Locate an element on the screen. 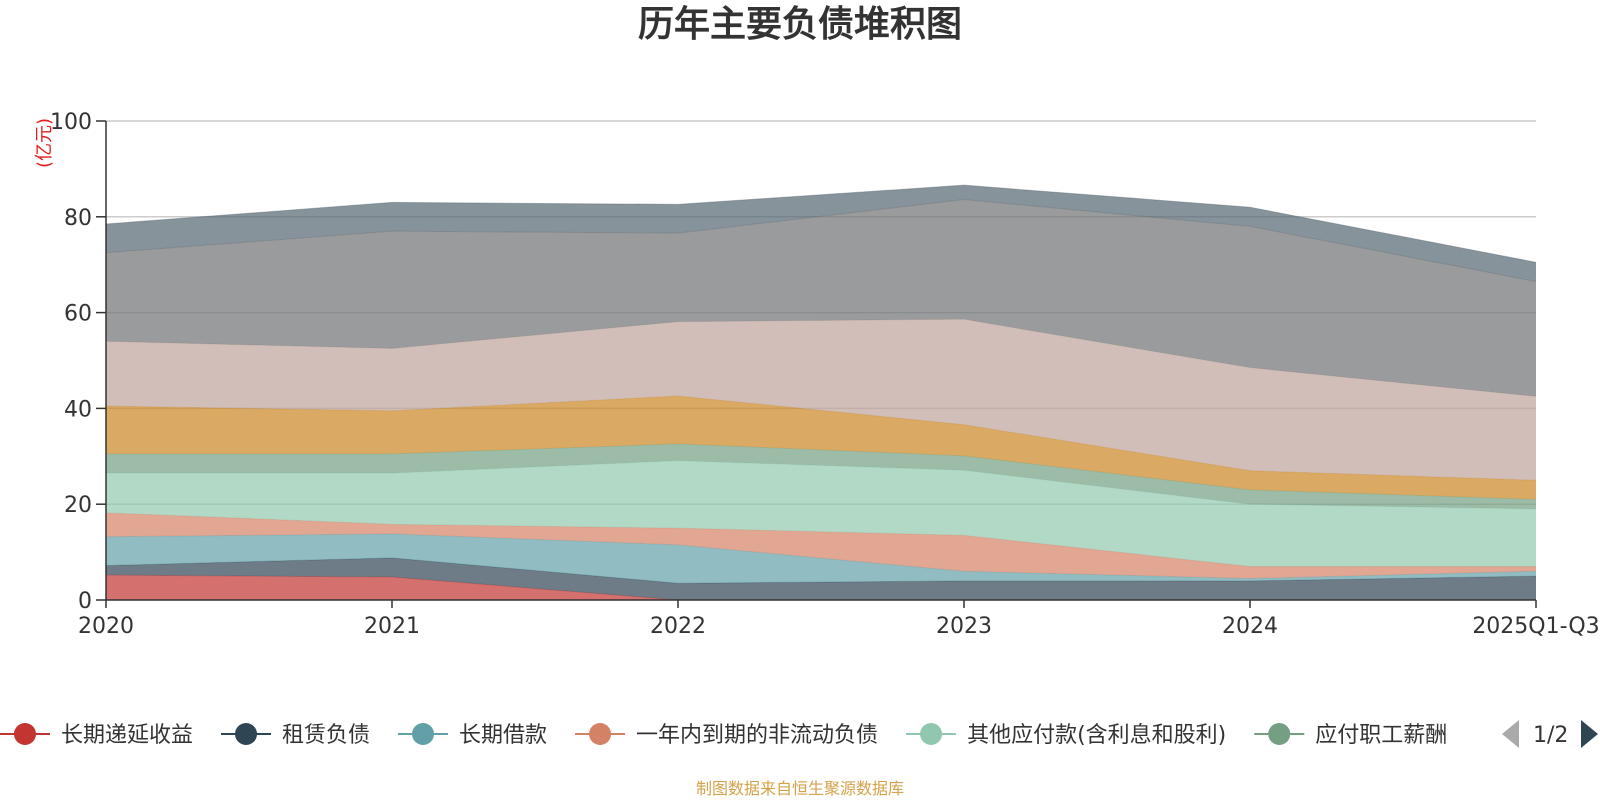 The height and width of the screenshot is (800, 1600). legend-page-indicator: 1/2 is located at coordinates (1550, 735).